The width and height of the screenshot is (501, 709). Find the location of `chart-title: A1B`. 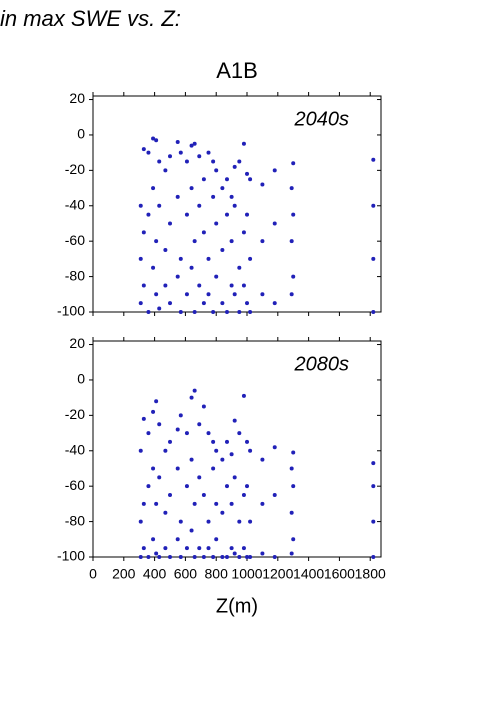

chart-title: A1B is located at coordinates (237, 70).